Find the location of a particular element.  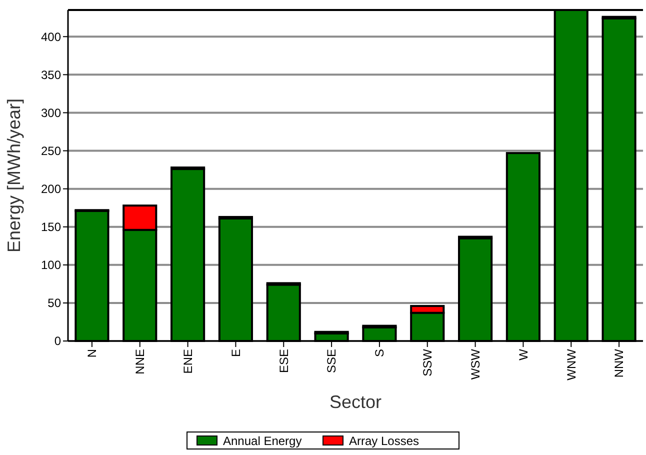

x-tick-label: S is located at coordinates (379, 353).